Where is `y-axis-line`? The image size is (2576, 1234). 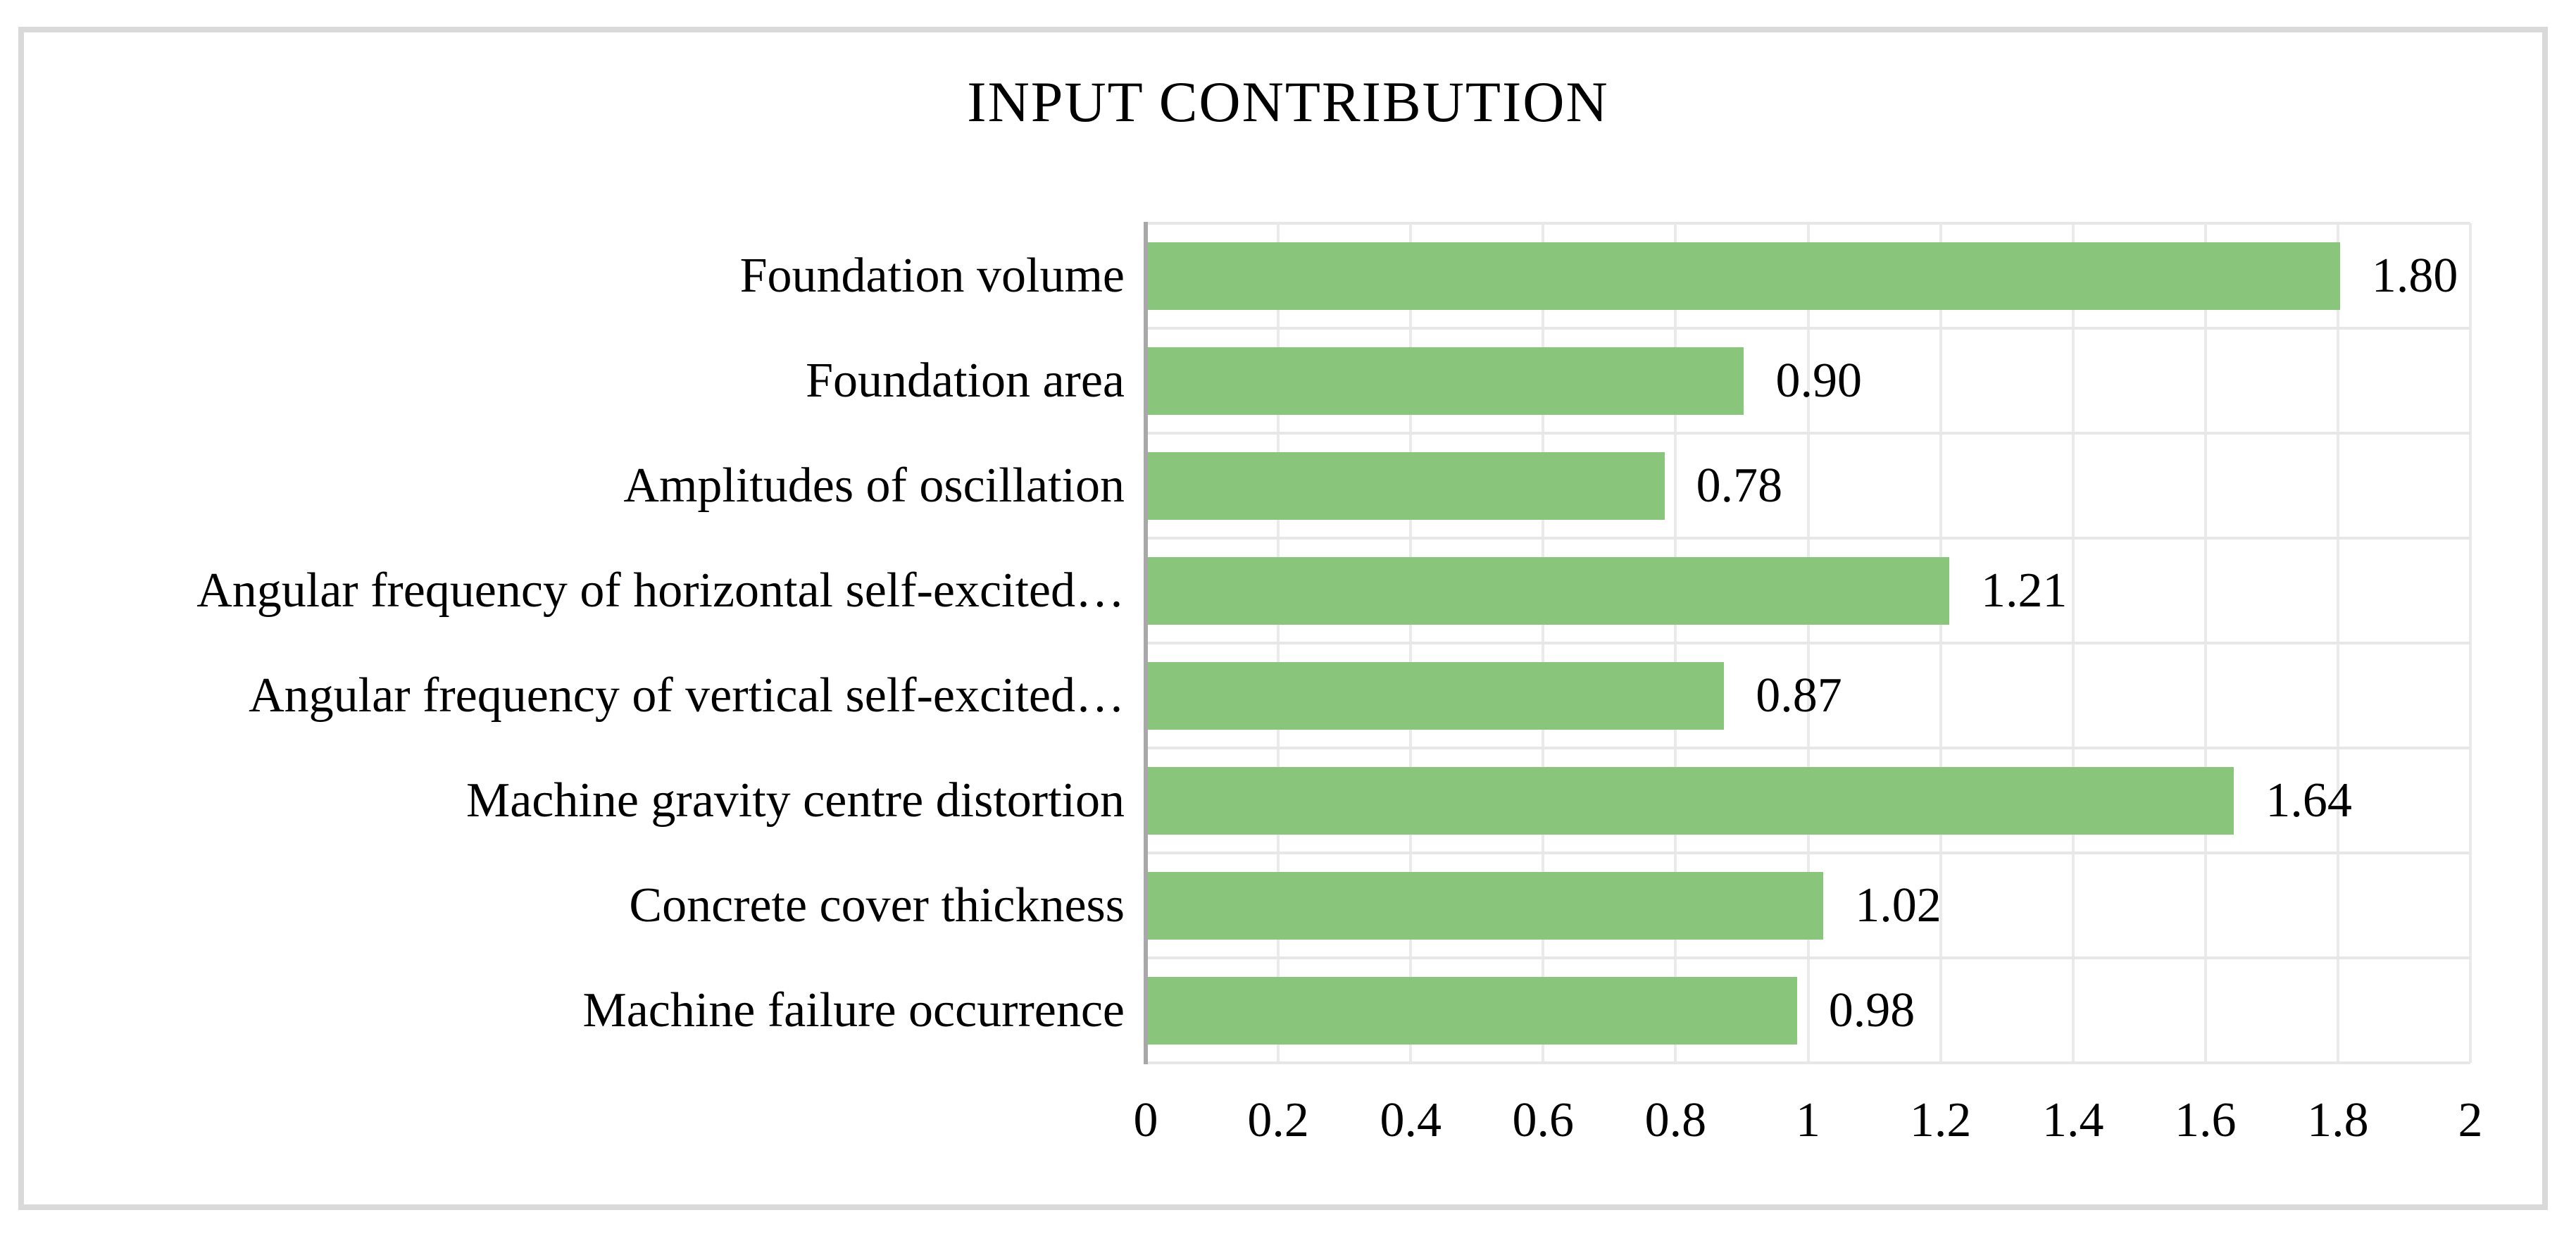 y-axis-line is located at coordinates (1146, 643).